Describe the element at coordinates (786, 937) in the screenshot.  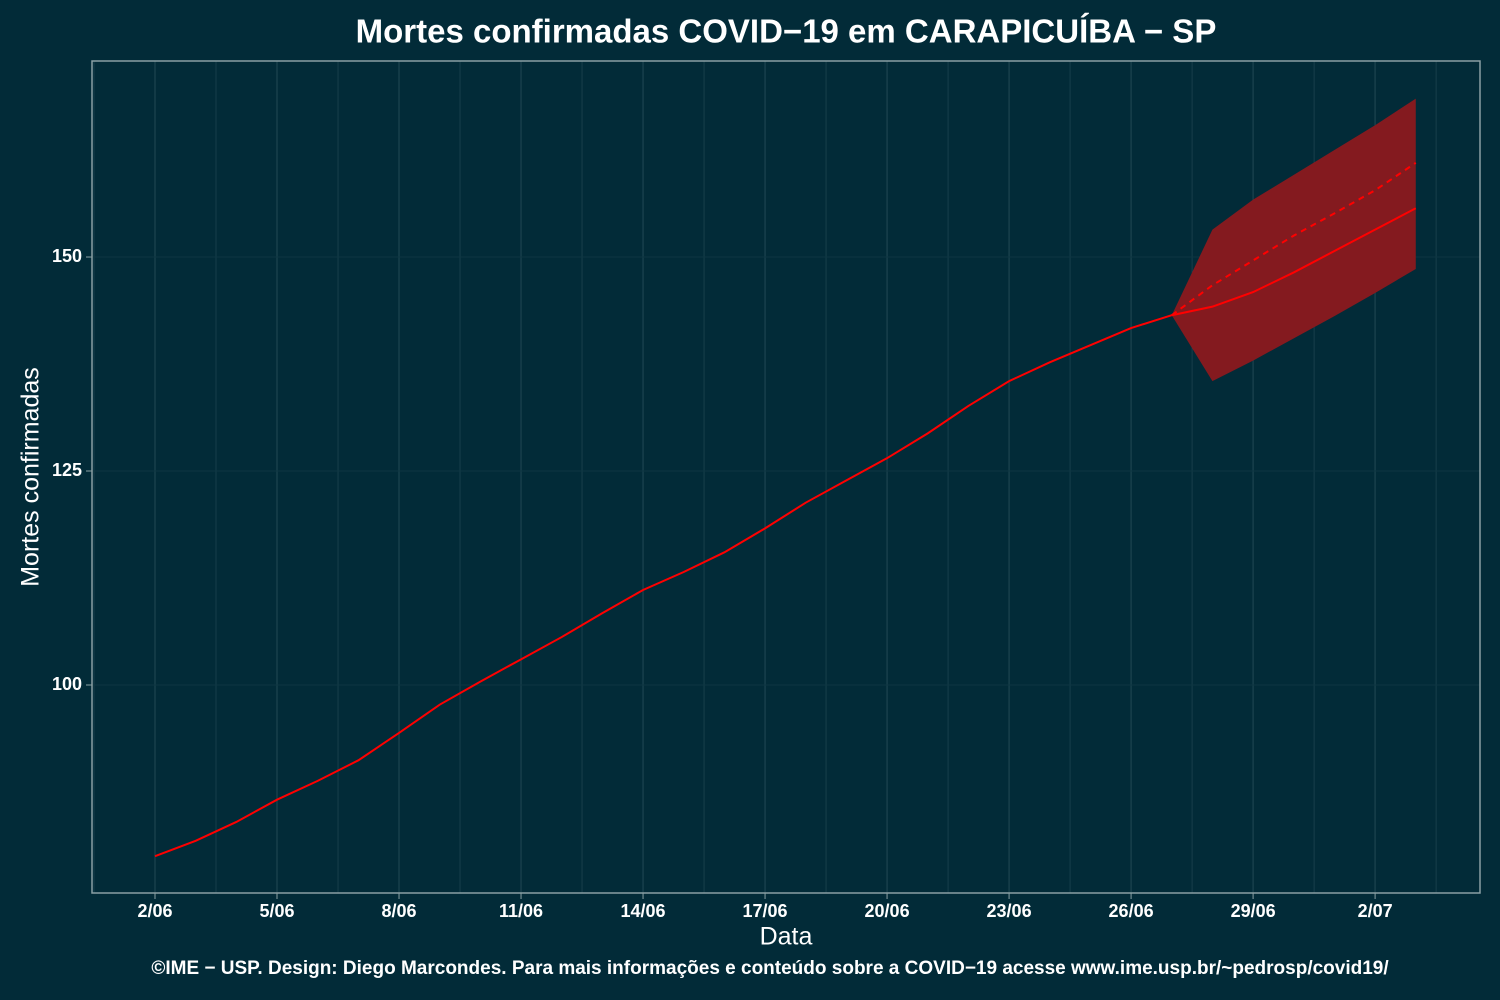
I see `x-axis-label: Data` at that location.